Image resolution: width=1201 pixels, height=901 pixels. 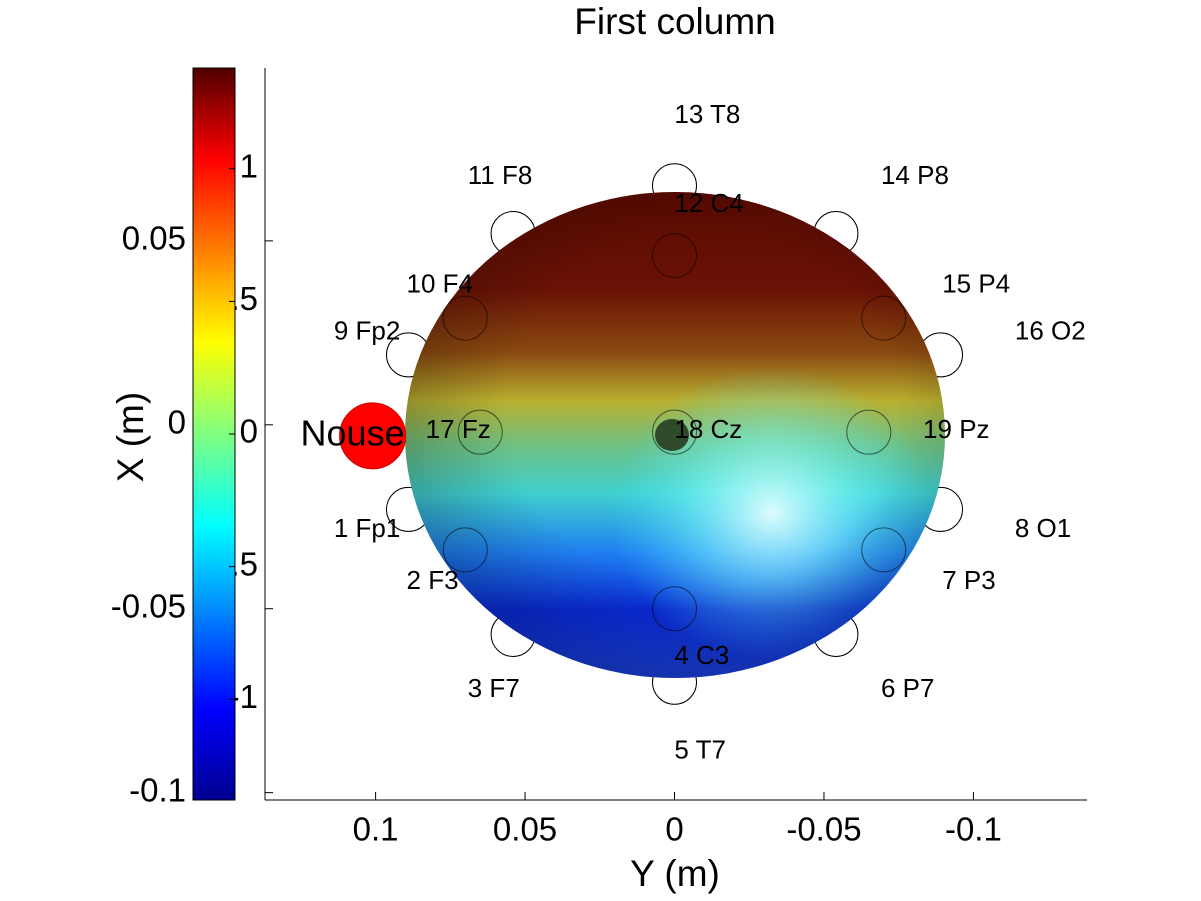 What do you see at coordinates (1043, 528) in the screenshot?
I see `electrode-label: 8 O1` at bounding box center [1043, 528].